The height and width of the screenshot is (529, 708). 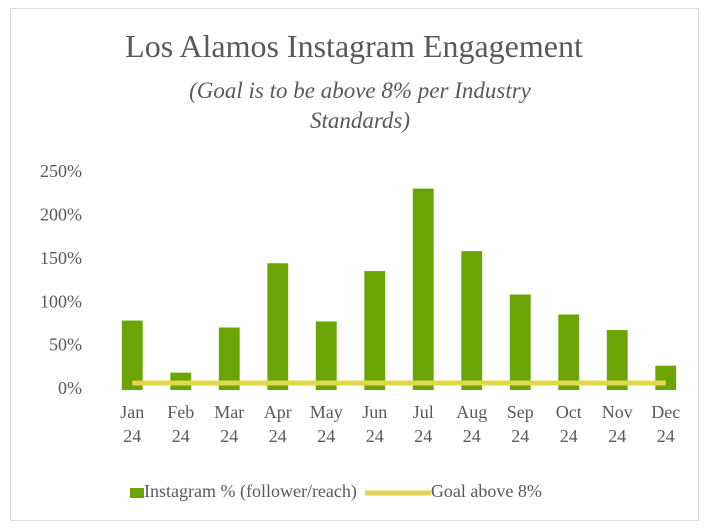 I want to click on x-tick-label: Jun 24, so click(x=375, y=424).